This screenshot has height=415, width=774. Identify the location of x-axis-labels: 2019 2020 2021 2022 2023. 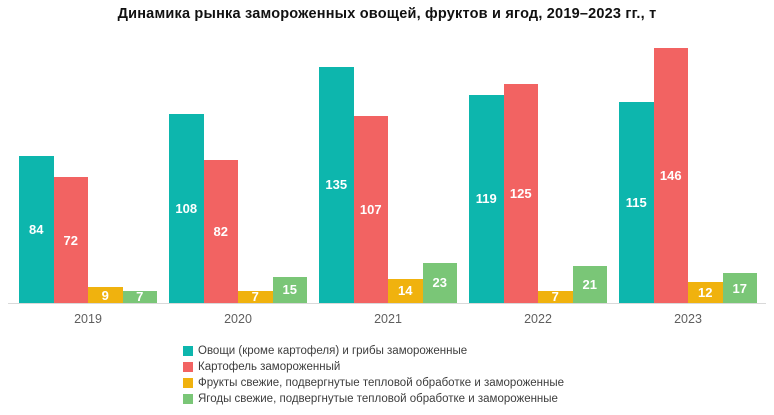
(388, 319).